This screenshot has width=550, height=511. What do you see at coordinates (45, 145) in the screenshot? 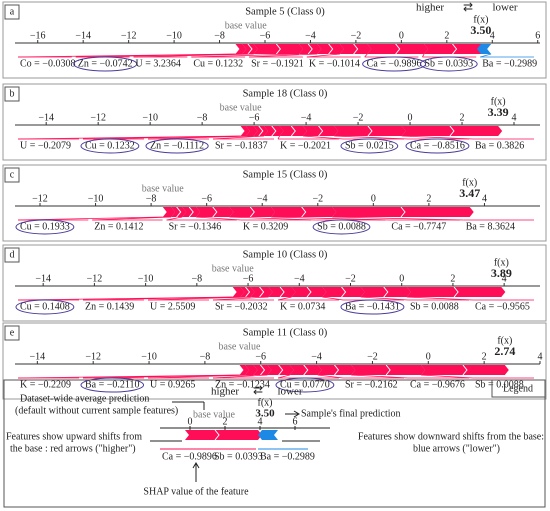
I see `feature-label: U = −0.2079` at bounding box center [45, 145].